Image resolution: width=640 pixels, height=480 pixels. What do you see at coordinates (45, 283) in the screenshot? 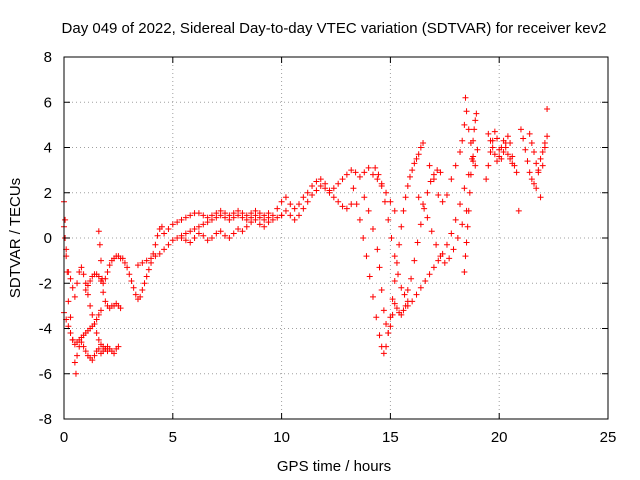
I see `y-tick-label: -2` at bounding box center [45, 283].